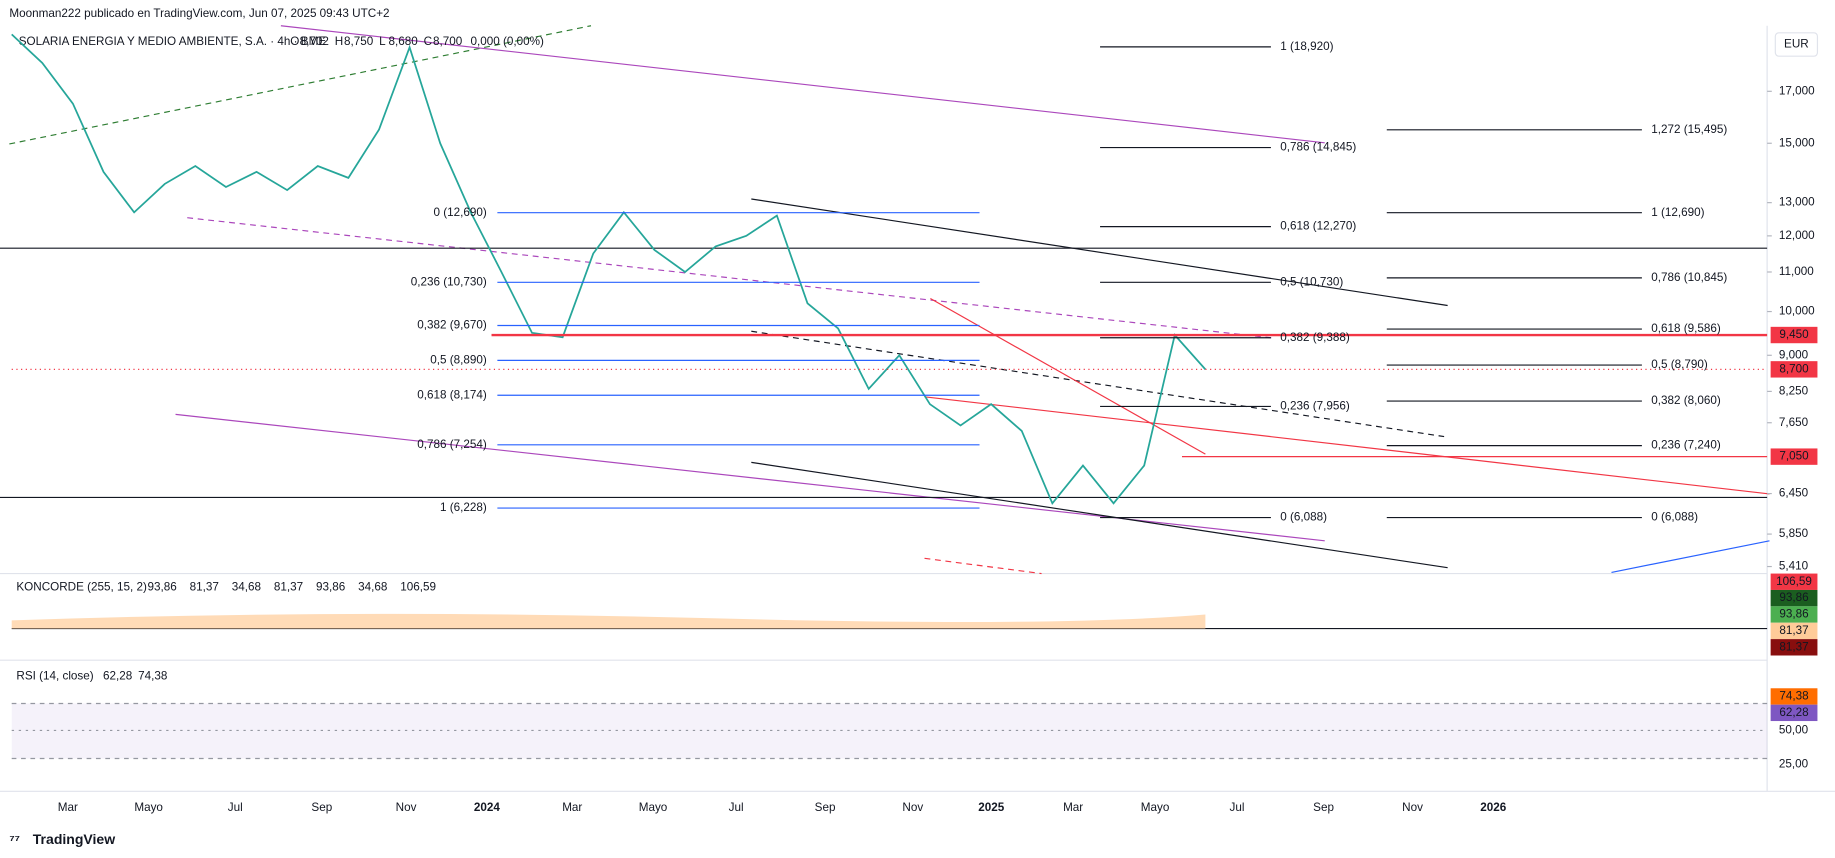  What do you see at coordinates (1796, 271) in the screenshot?
I see `price-tick-label: 11,000` at bounding box center [1796, 271].